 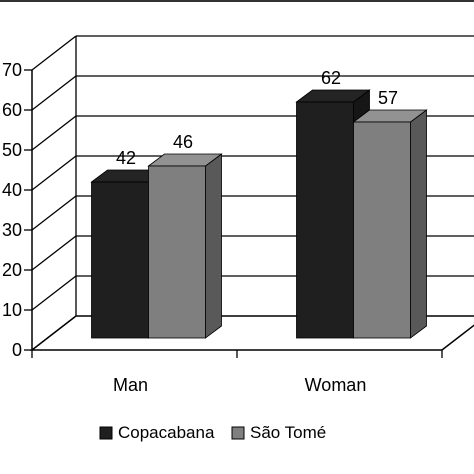 I want to click on y-tick-label: 10, so click(x=12, y=310).